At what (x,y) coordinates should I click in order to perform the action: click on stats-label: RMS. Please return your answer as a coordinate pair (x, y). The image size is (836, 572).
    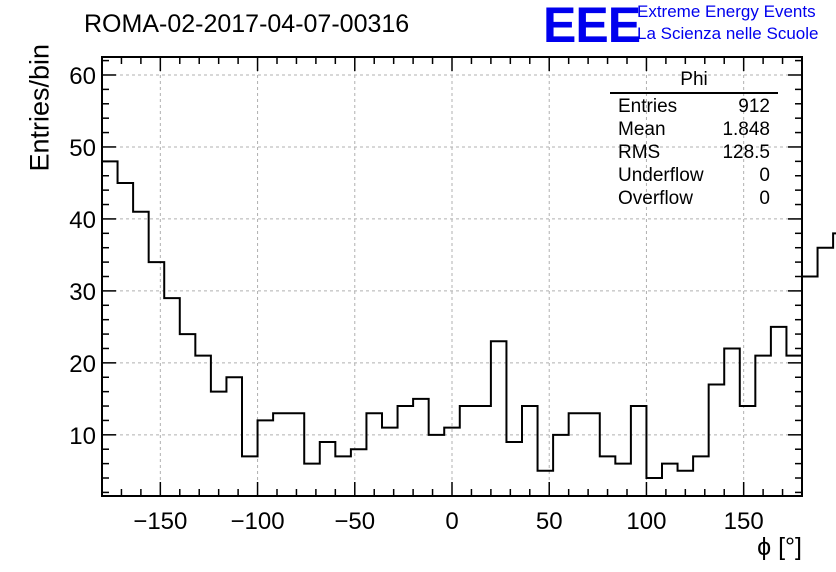
    Looking at the image, I should click on (639, 152).